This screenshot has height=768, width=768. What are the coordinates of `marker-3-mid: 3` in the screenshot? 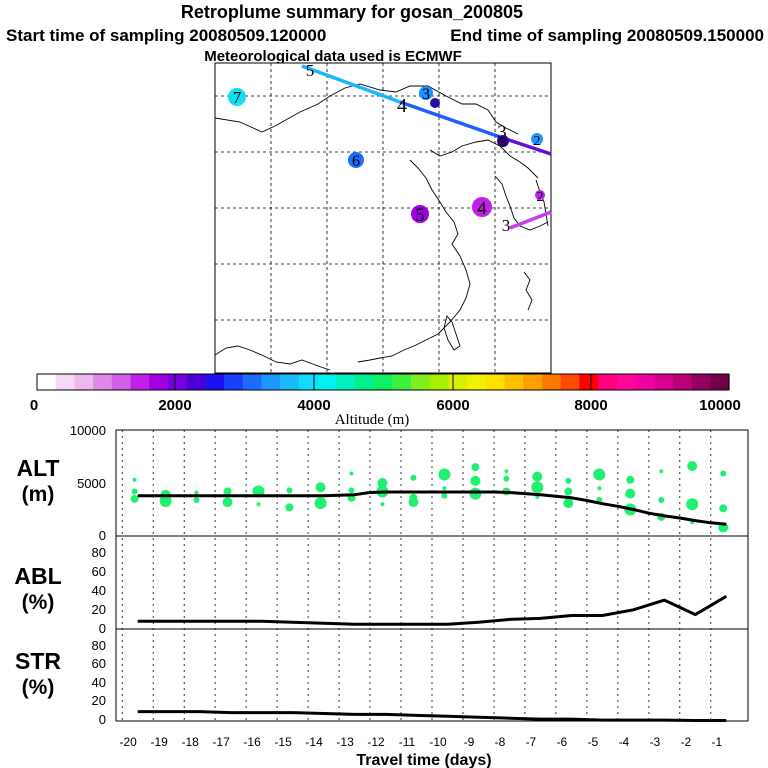 It's located at (503, 143).